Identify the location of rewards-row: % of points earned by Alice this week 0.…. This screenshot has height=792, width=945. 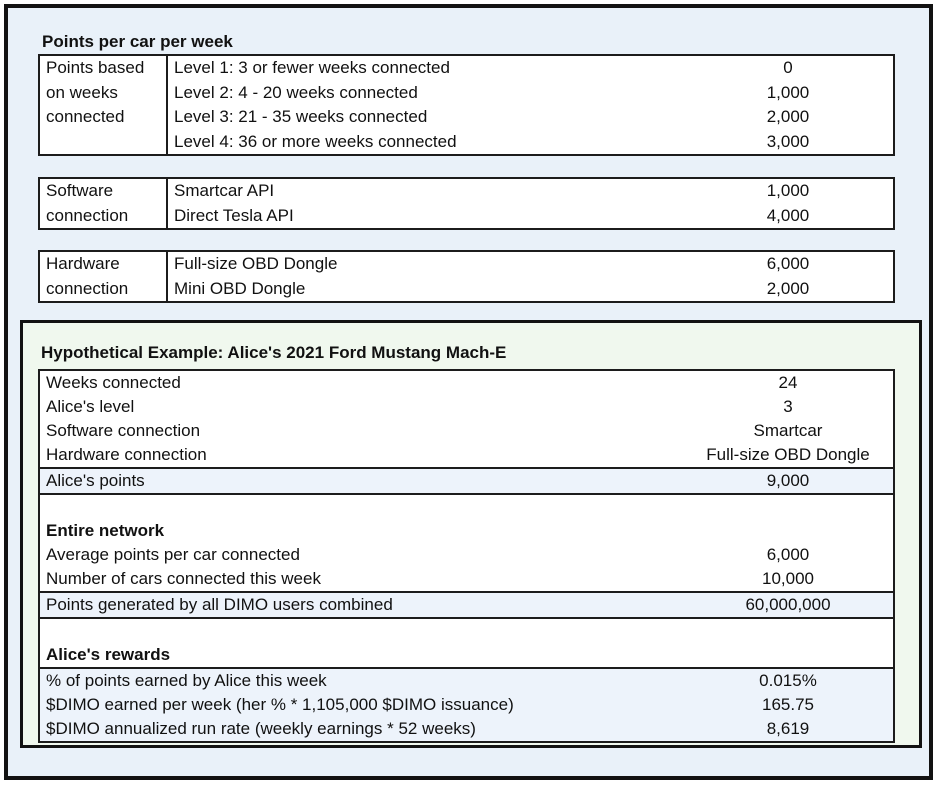
(466, 680).